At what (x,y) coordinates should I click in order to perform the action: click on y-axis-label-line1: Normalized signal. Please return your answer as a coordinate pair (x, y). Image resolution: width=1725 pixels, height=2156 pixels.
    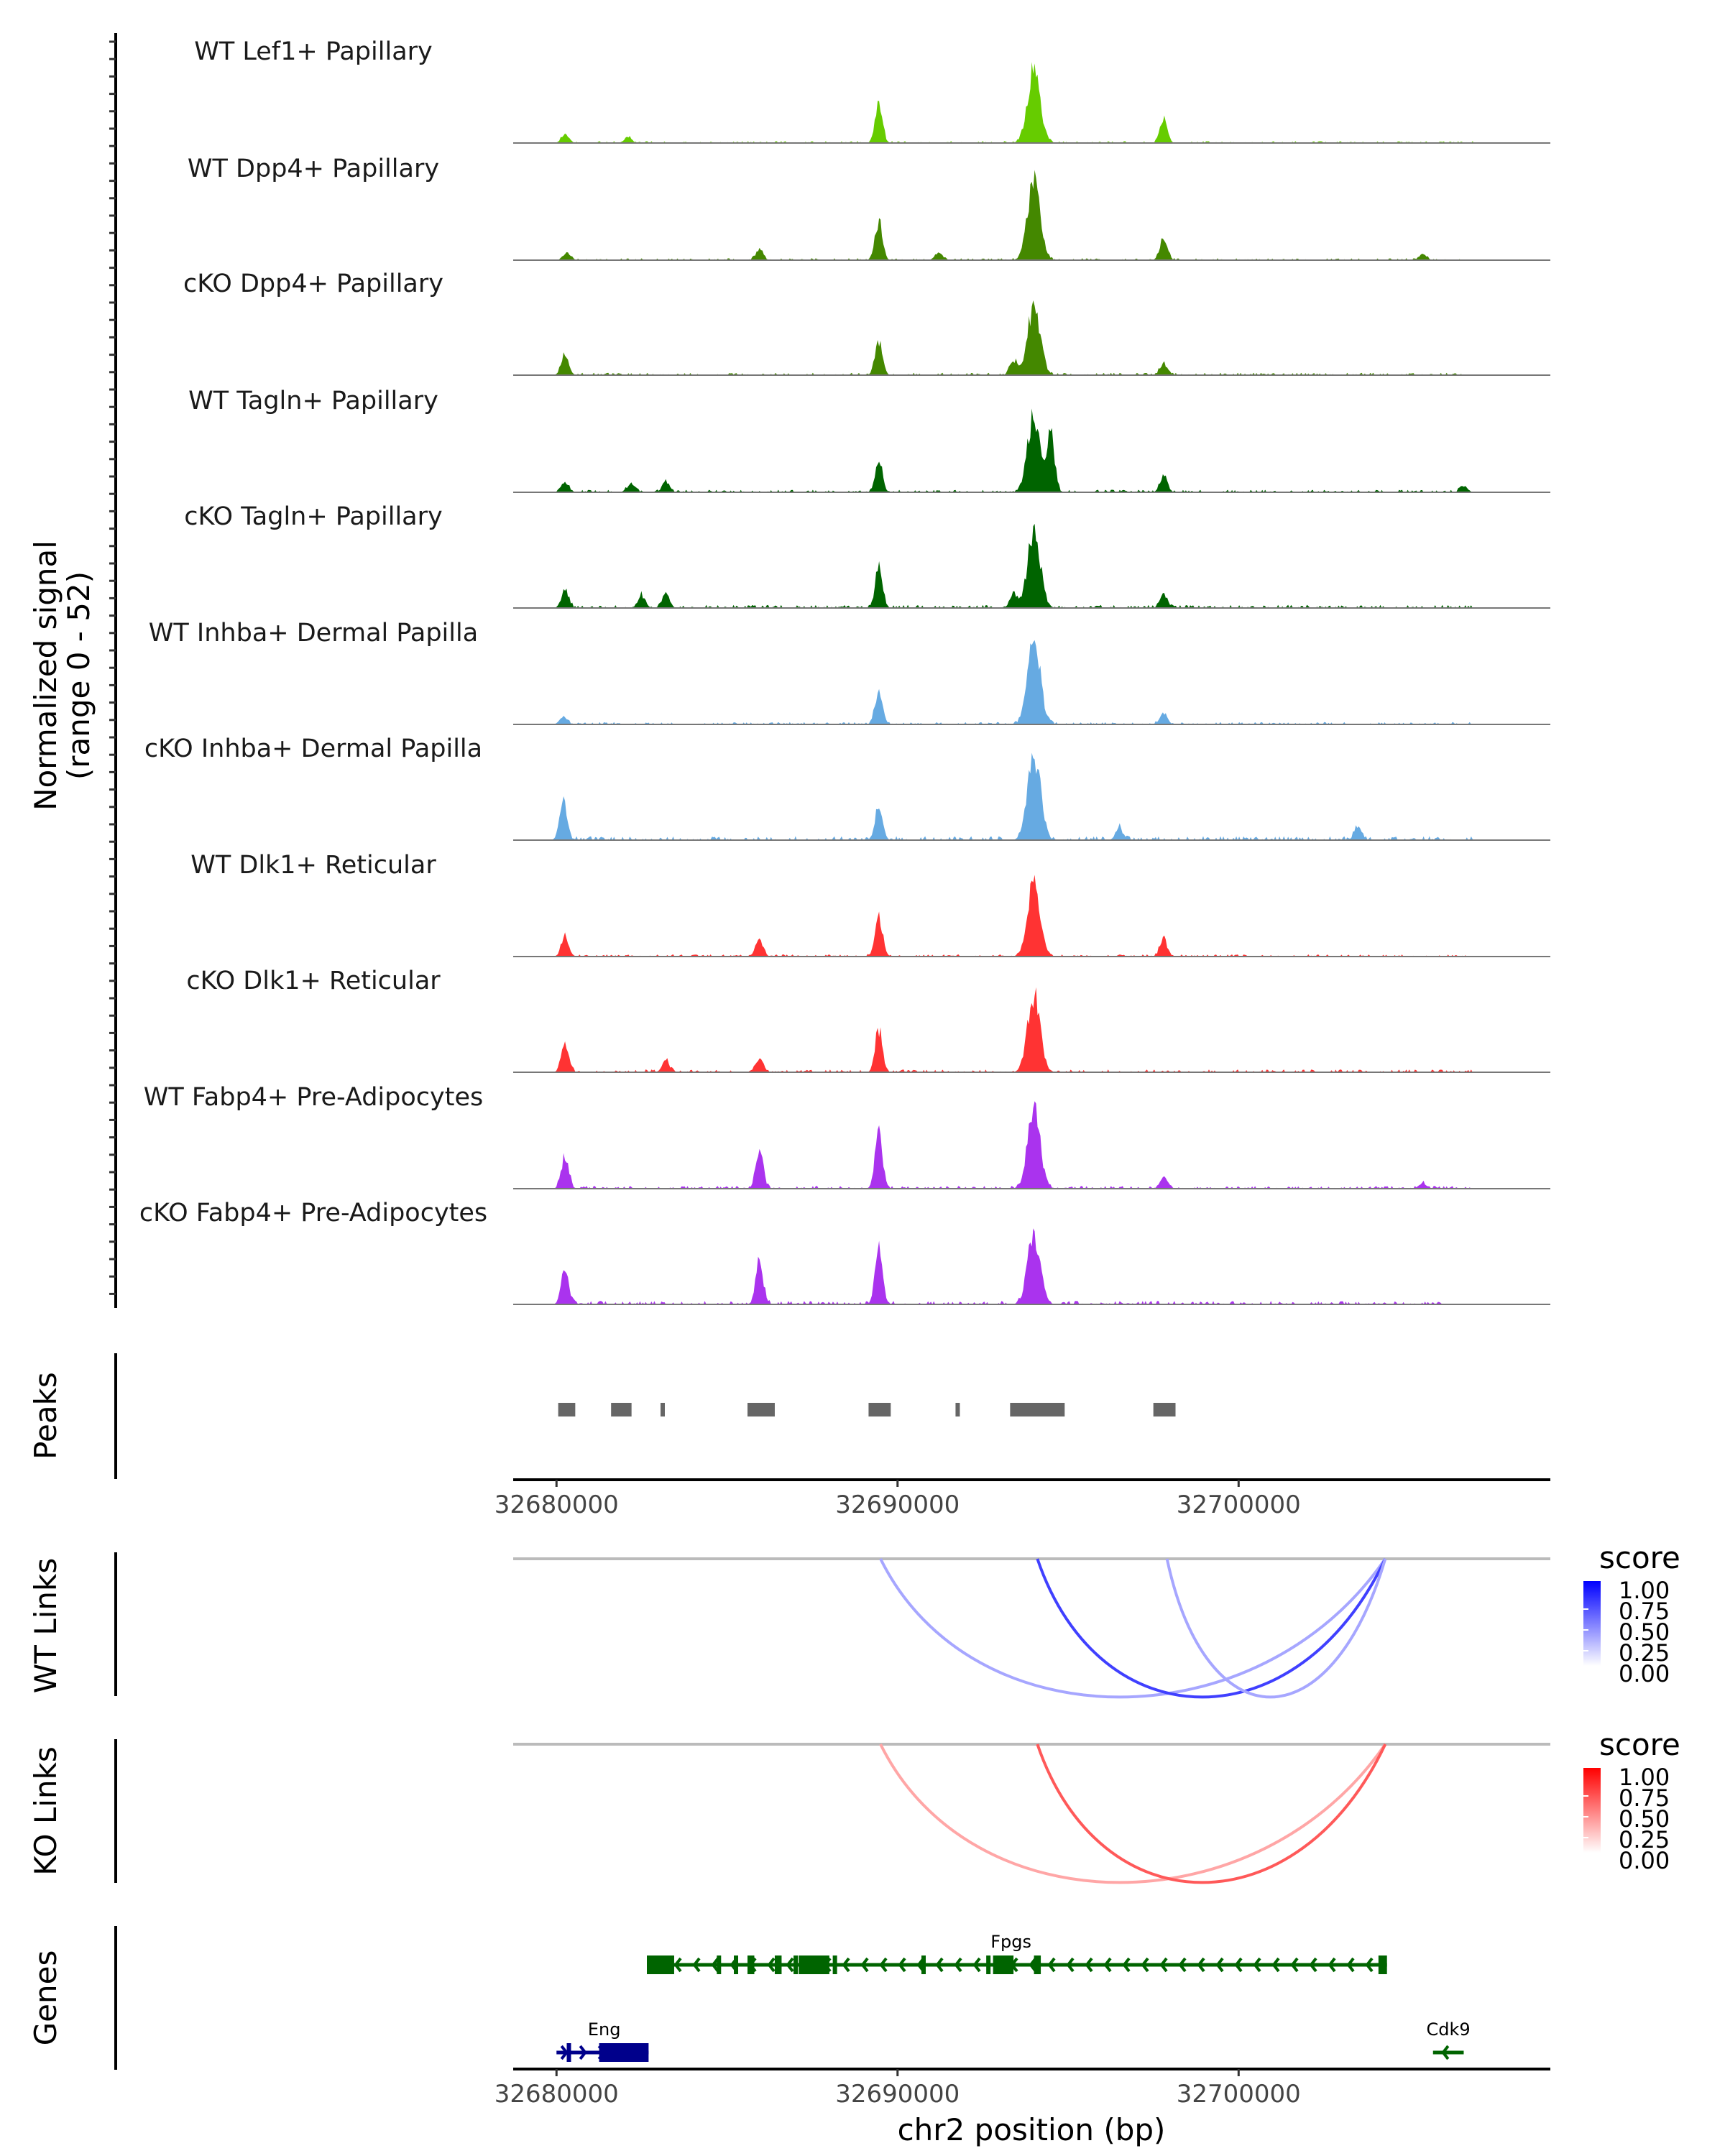
    Looking at the image, I should click on (45, 675).